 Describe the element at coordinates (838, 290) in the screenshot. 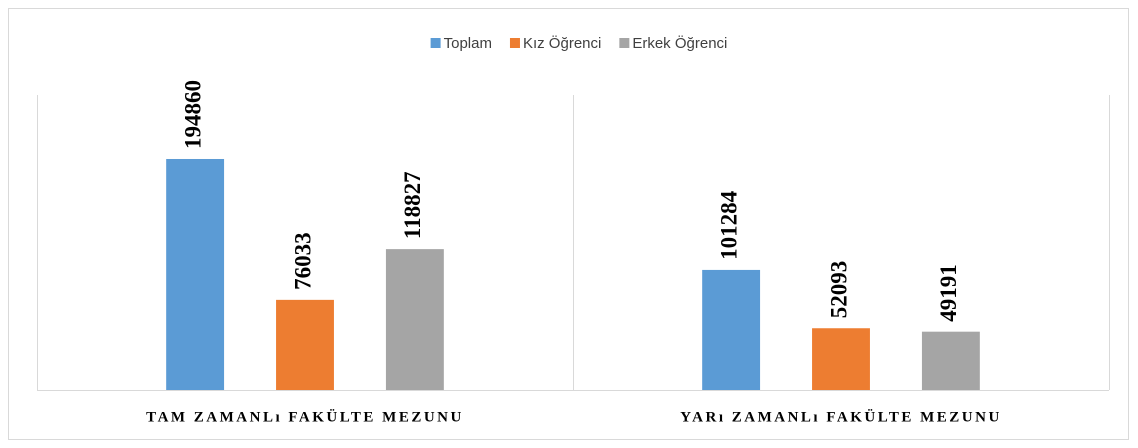

I see `data-label: 52093` at that location.